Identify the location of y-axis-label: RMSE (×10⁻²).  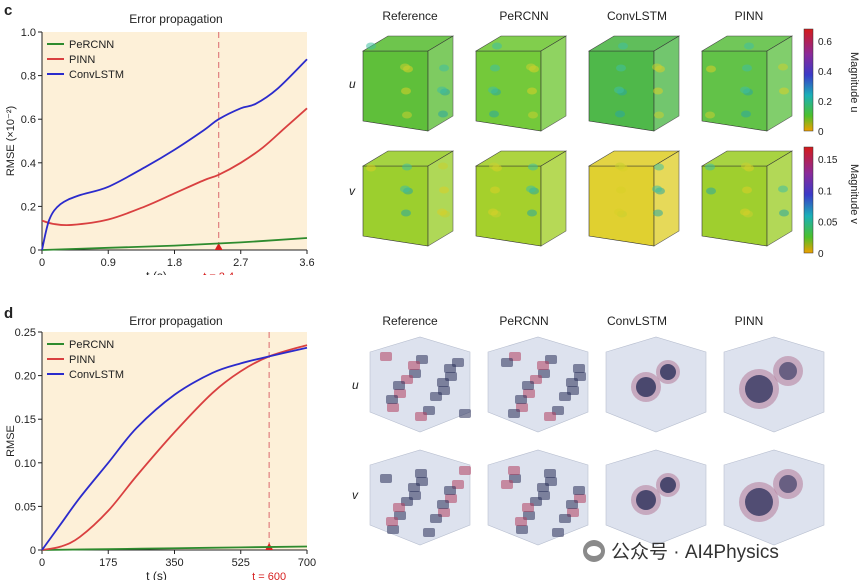
(11, 141).